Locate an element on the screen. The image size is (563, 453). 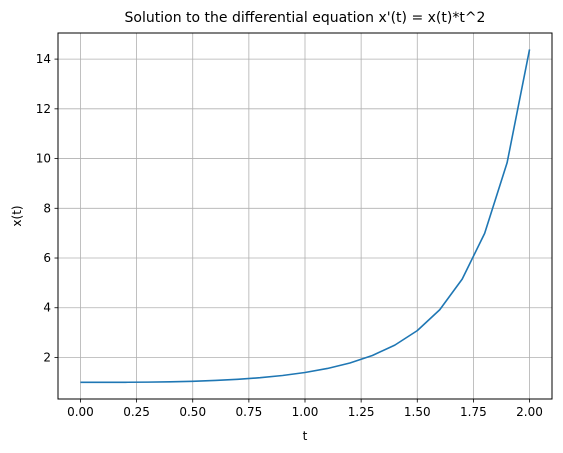
y-tick-label: 6 is located at coordinates (47, 258).